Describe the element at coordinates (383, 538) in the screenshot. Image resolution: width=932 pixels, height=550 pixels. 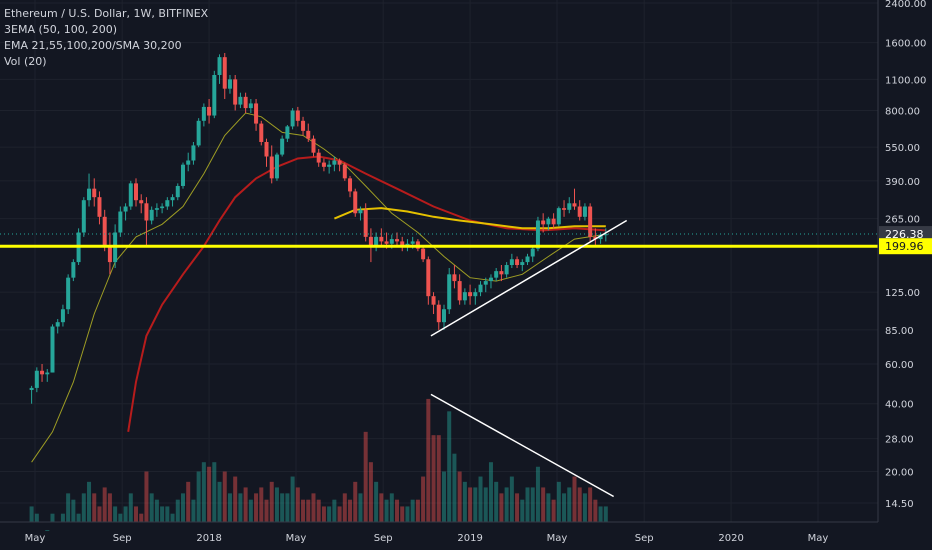
I see `x-tick-label: Sep` at that location.